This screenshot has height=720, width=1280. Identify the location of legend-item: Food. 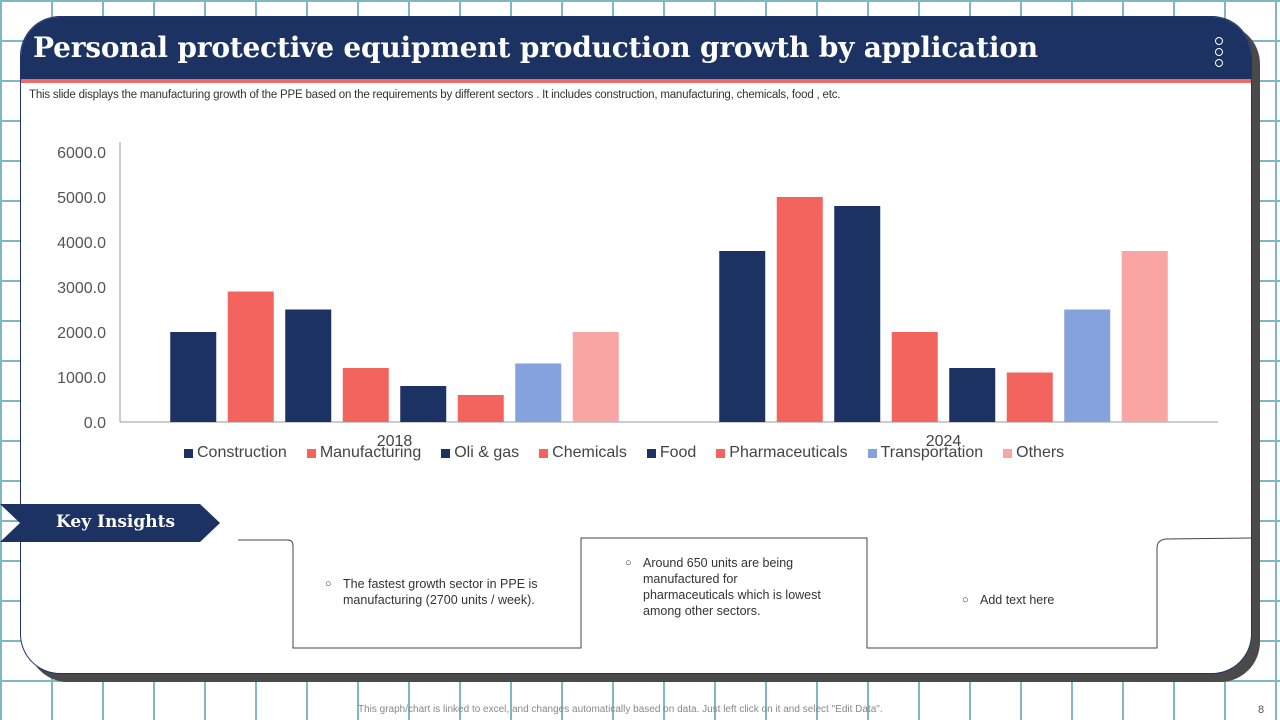
(671, 453).